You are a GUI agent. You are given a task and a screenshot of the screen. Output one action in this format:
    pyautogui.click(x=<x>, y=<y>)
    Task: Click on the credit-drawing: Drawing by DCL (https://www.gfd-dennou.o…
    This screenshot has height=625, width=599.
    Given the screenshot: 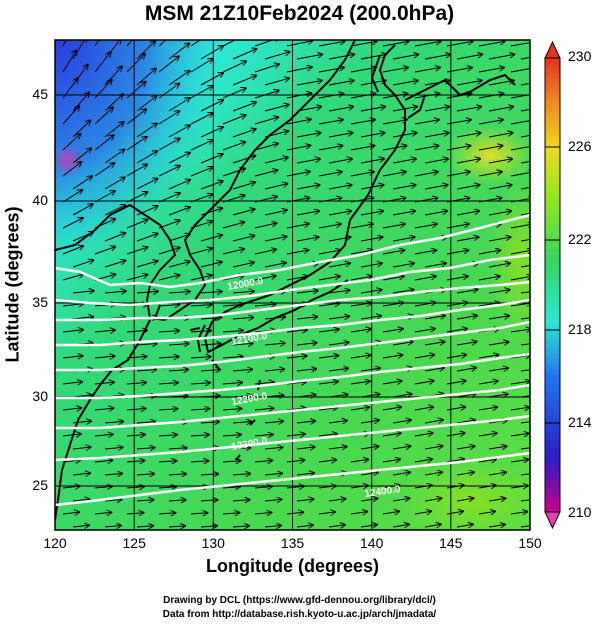 What is the action you would take?
    pyautogui.click(x=299, y=600)
    